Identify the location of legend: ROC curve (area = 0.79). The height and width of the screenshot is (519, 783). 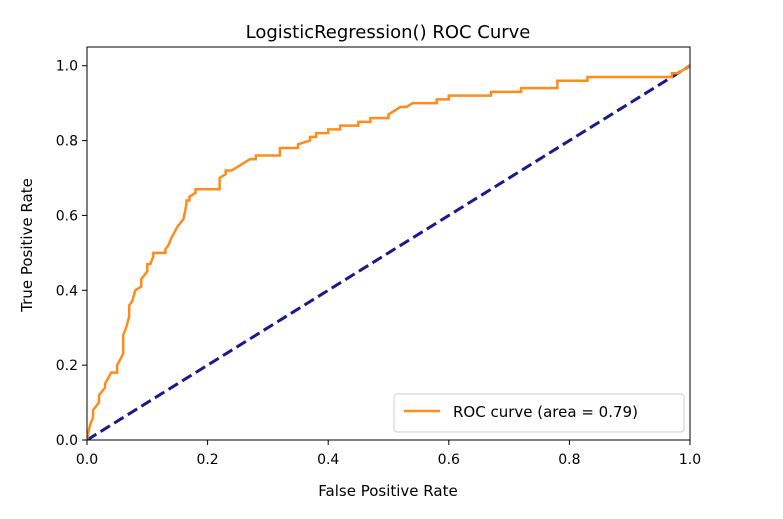
(539, 413).